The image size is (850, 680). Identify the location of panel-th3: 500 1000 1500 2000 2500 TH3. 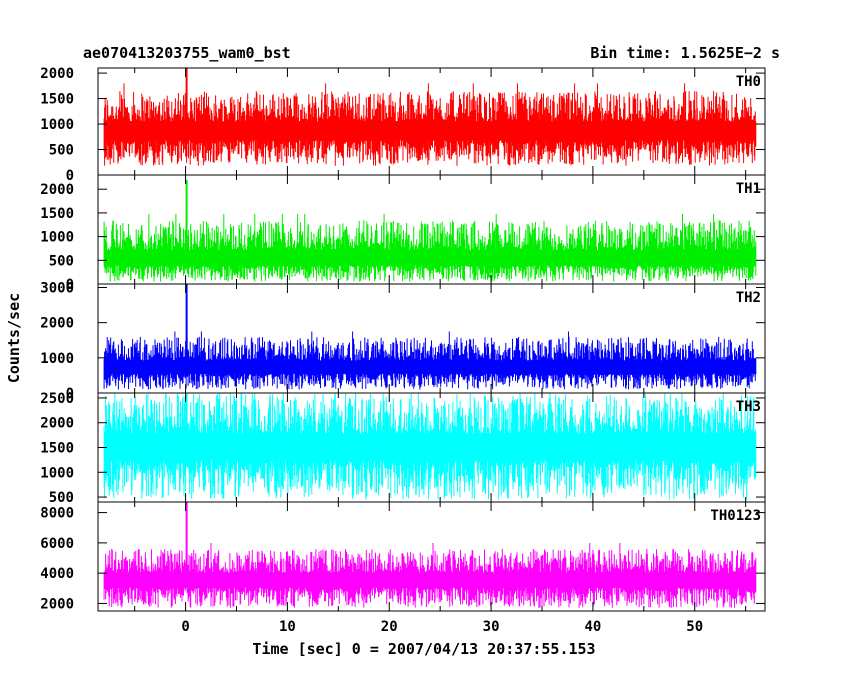
(403, 448).